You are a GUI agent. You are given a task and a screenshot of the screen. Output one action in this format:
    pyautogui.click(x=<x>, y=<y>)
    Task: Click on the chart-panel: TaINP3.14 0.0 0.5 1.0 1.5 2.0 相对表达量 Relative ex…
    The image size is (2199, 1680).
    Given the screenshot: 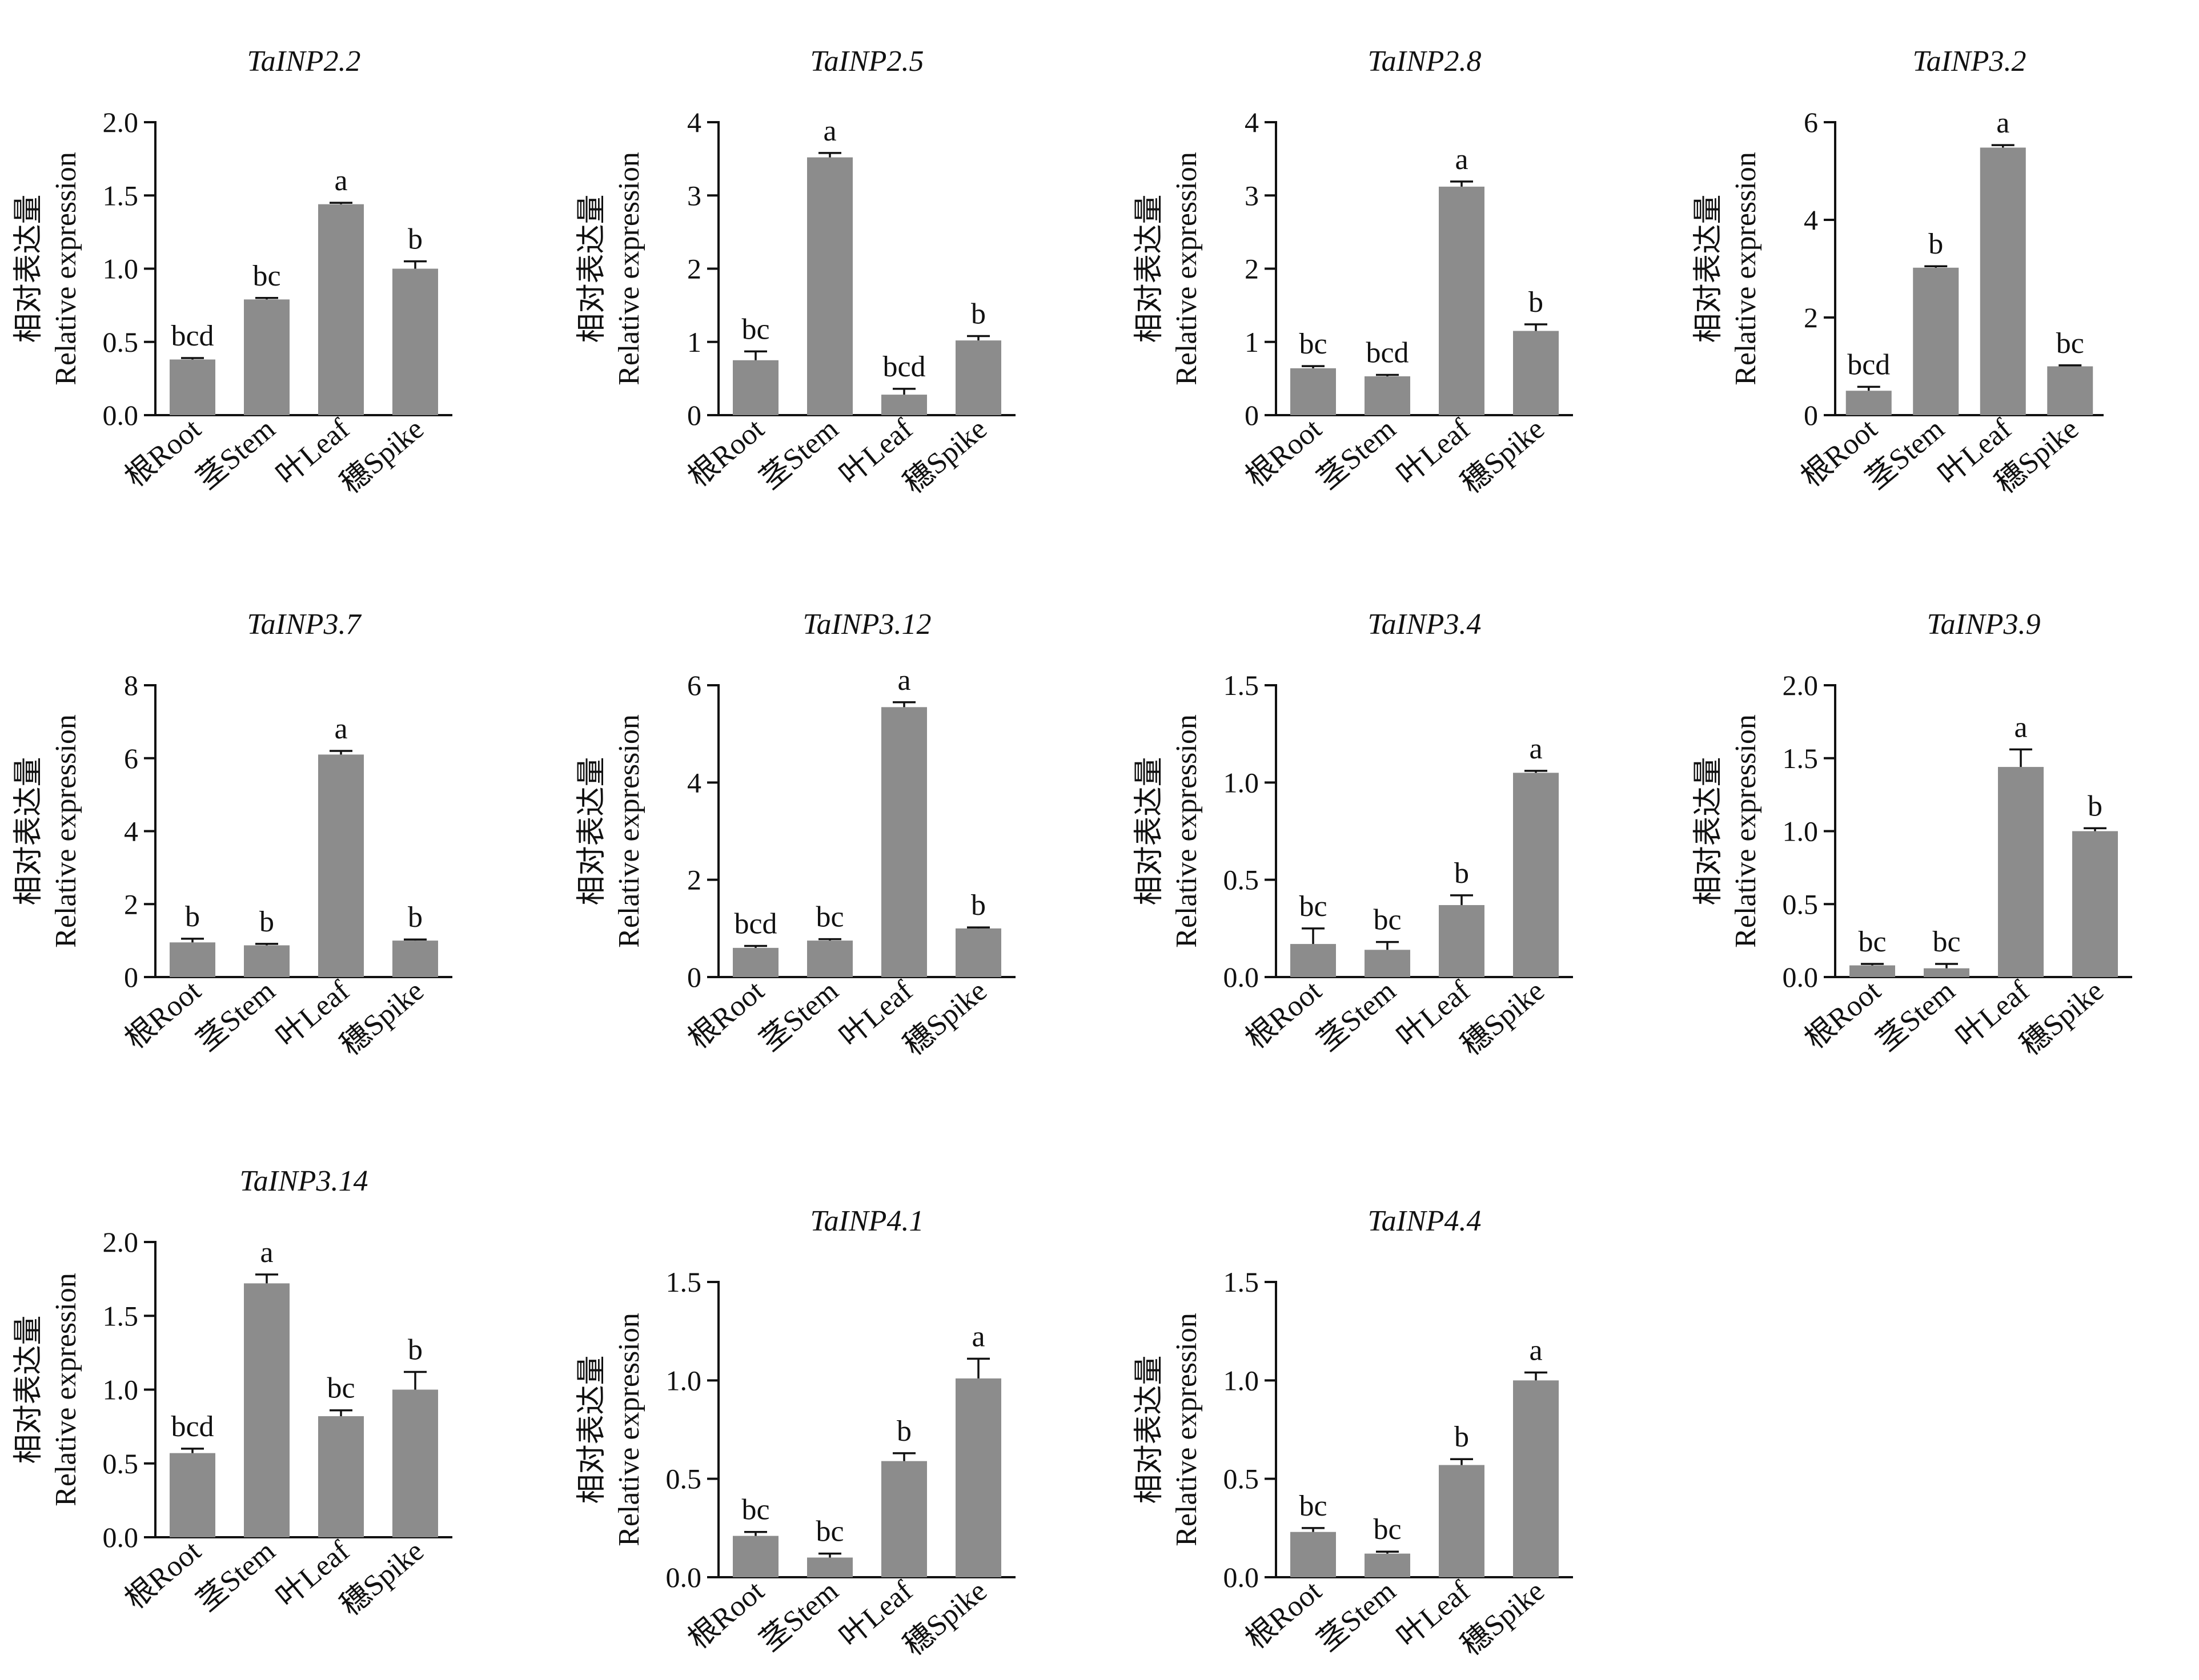 What is the action you would take?
    pyautogui.click(x=232, y=1393)
    